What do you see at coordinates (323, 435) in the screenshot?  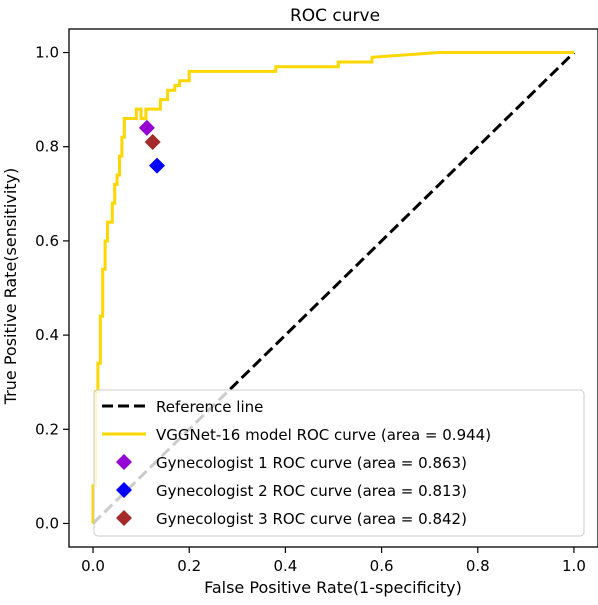 I see `legend-entry-label: VGGNet-16 model ROC curve (area = 0.944)` at bounding box center [323, 435].